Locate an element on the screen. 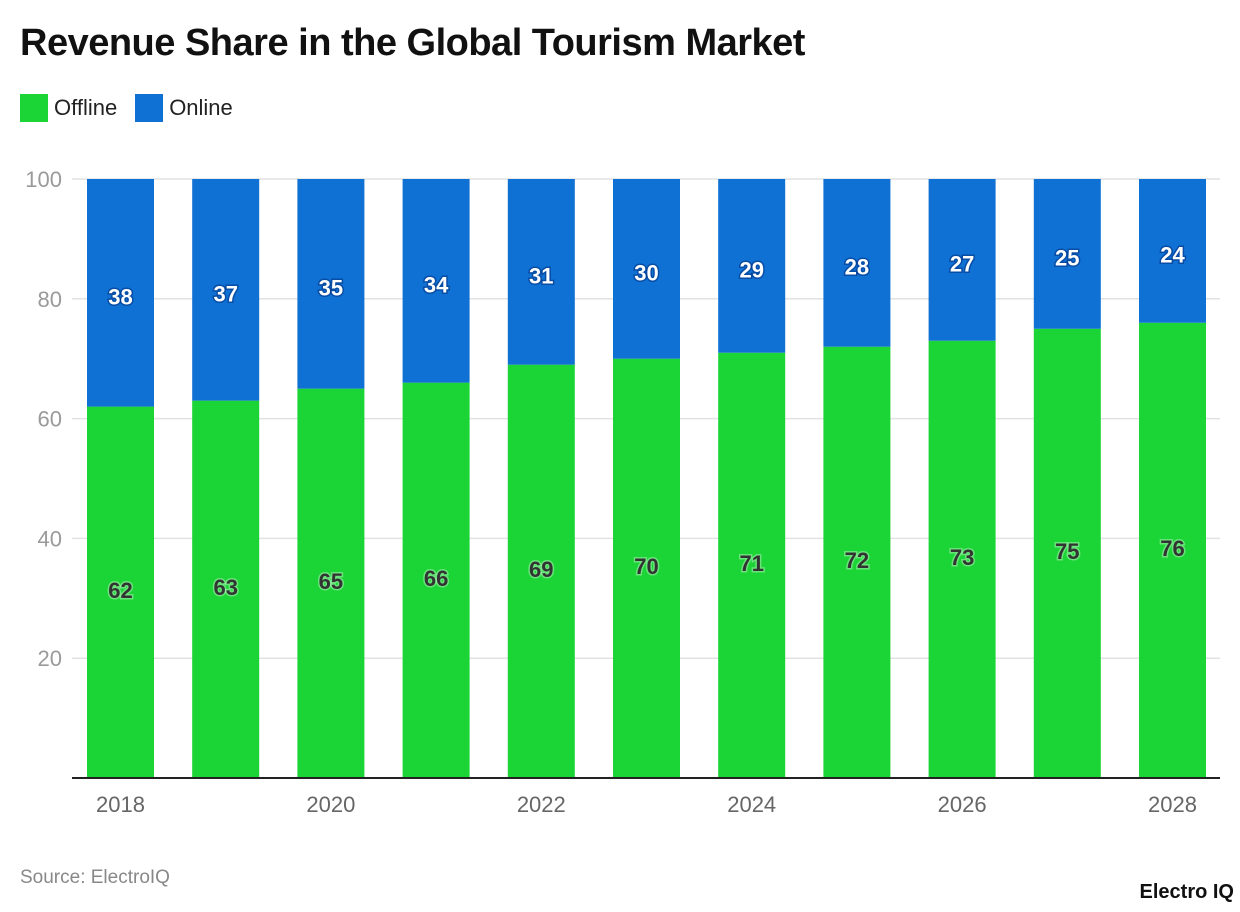 This screenshot has height=912, width=1240. legend-item-online: Online is located at coordinates (184, 108).